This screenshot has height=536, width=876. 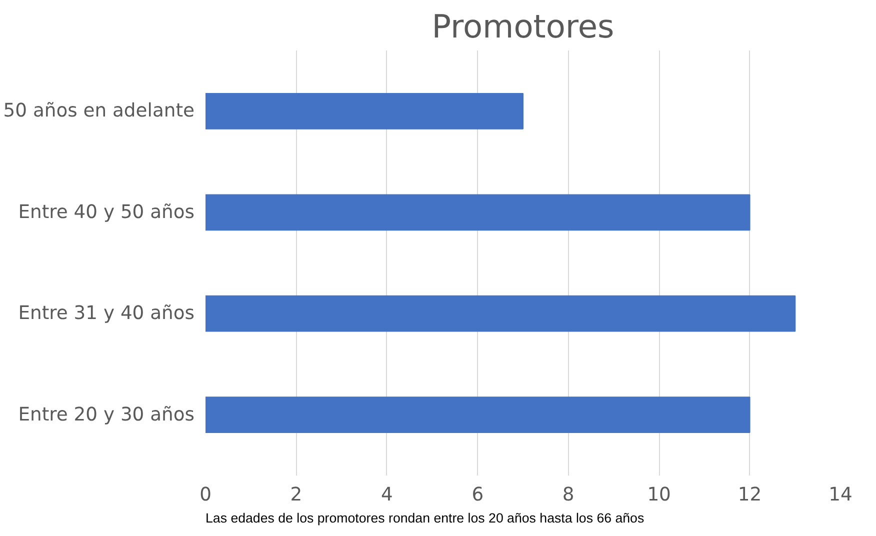 I want to click on x-tick-label: 8, so click(x=568, y=495).